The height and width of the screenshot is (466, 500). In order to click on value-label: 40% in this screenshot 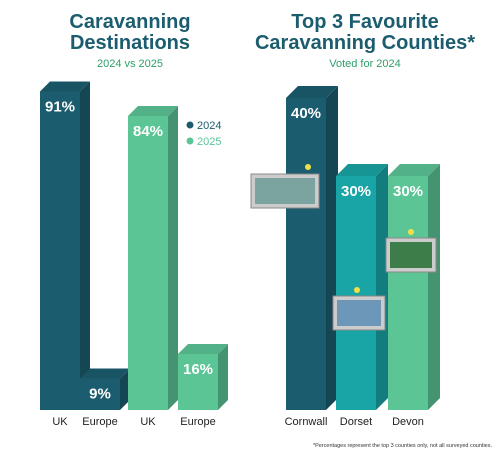, I will do `click(306, 113)`.